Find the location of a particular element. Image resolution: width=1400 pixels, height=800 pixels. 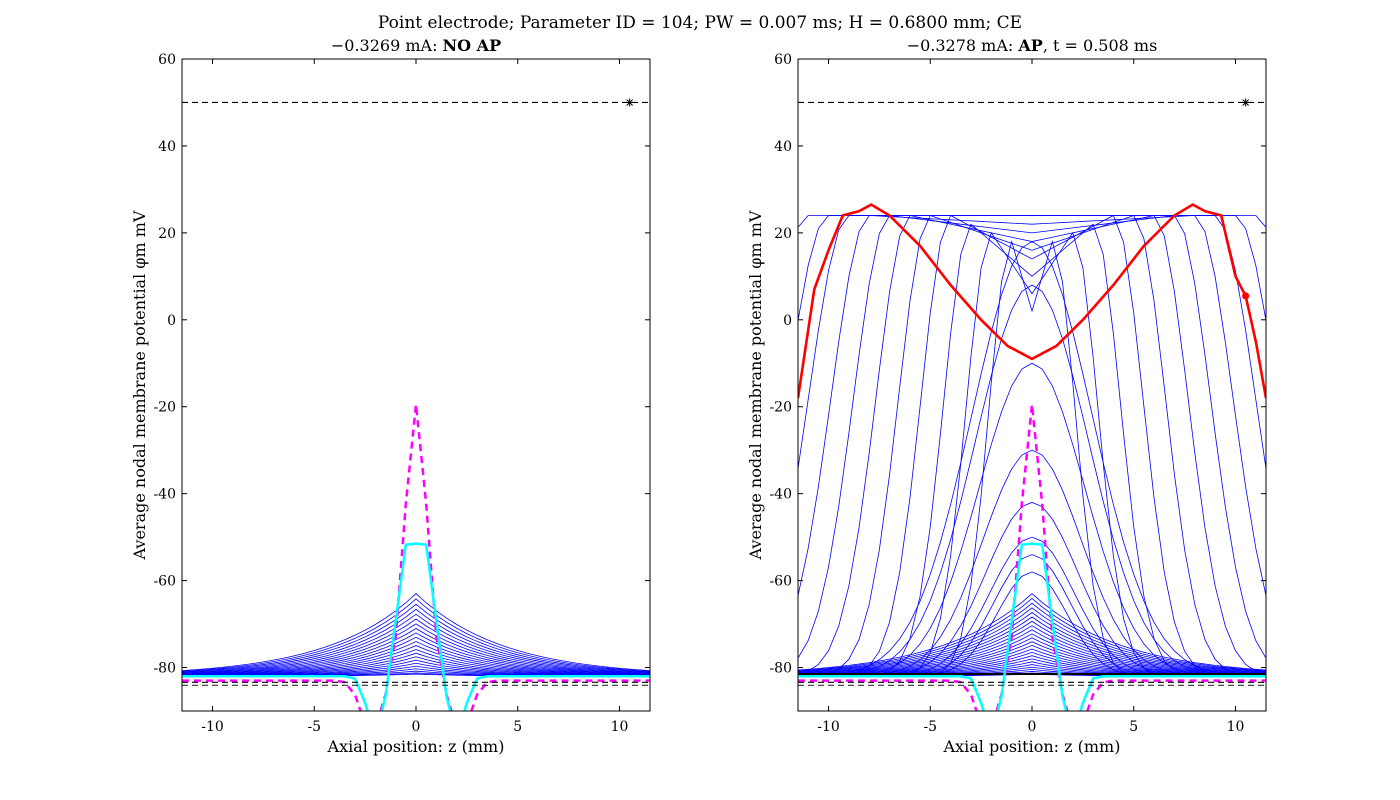

panel-title-prefix: −0.3269 mA: is located at coordinates (387, 45).